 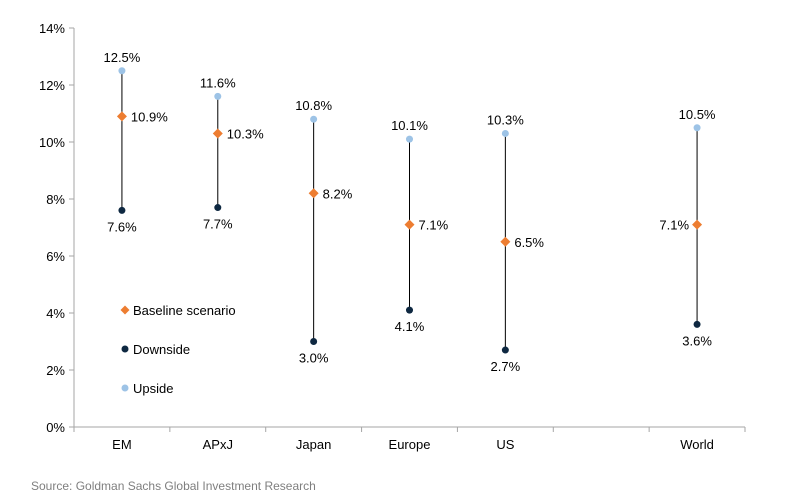 I want to click on x-tick-label: Europe, so click(x=410, y=444).